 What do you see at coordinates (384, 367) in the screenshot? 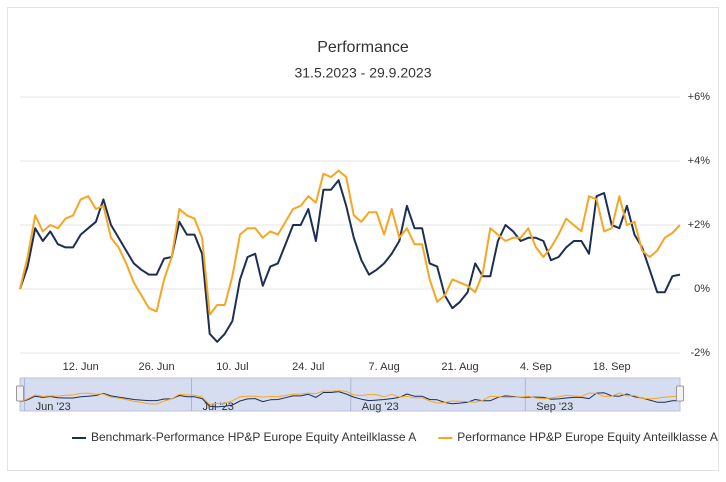
I see `x-tick-label: 7. Aug` at bounding box center [384, 367].